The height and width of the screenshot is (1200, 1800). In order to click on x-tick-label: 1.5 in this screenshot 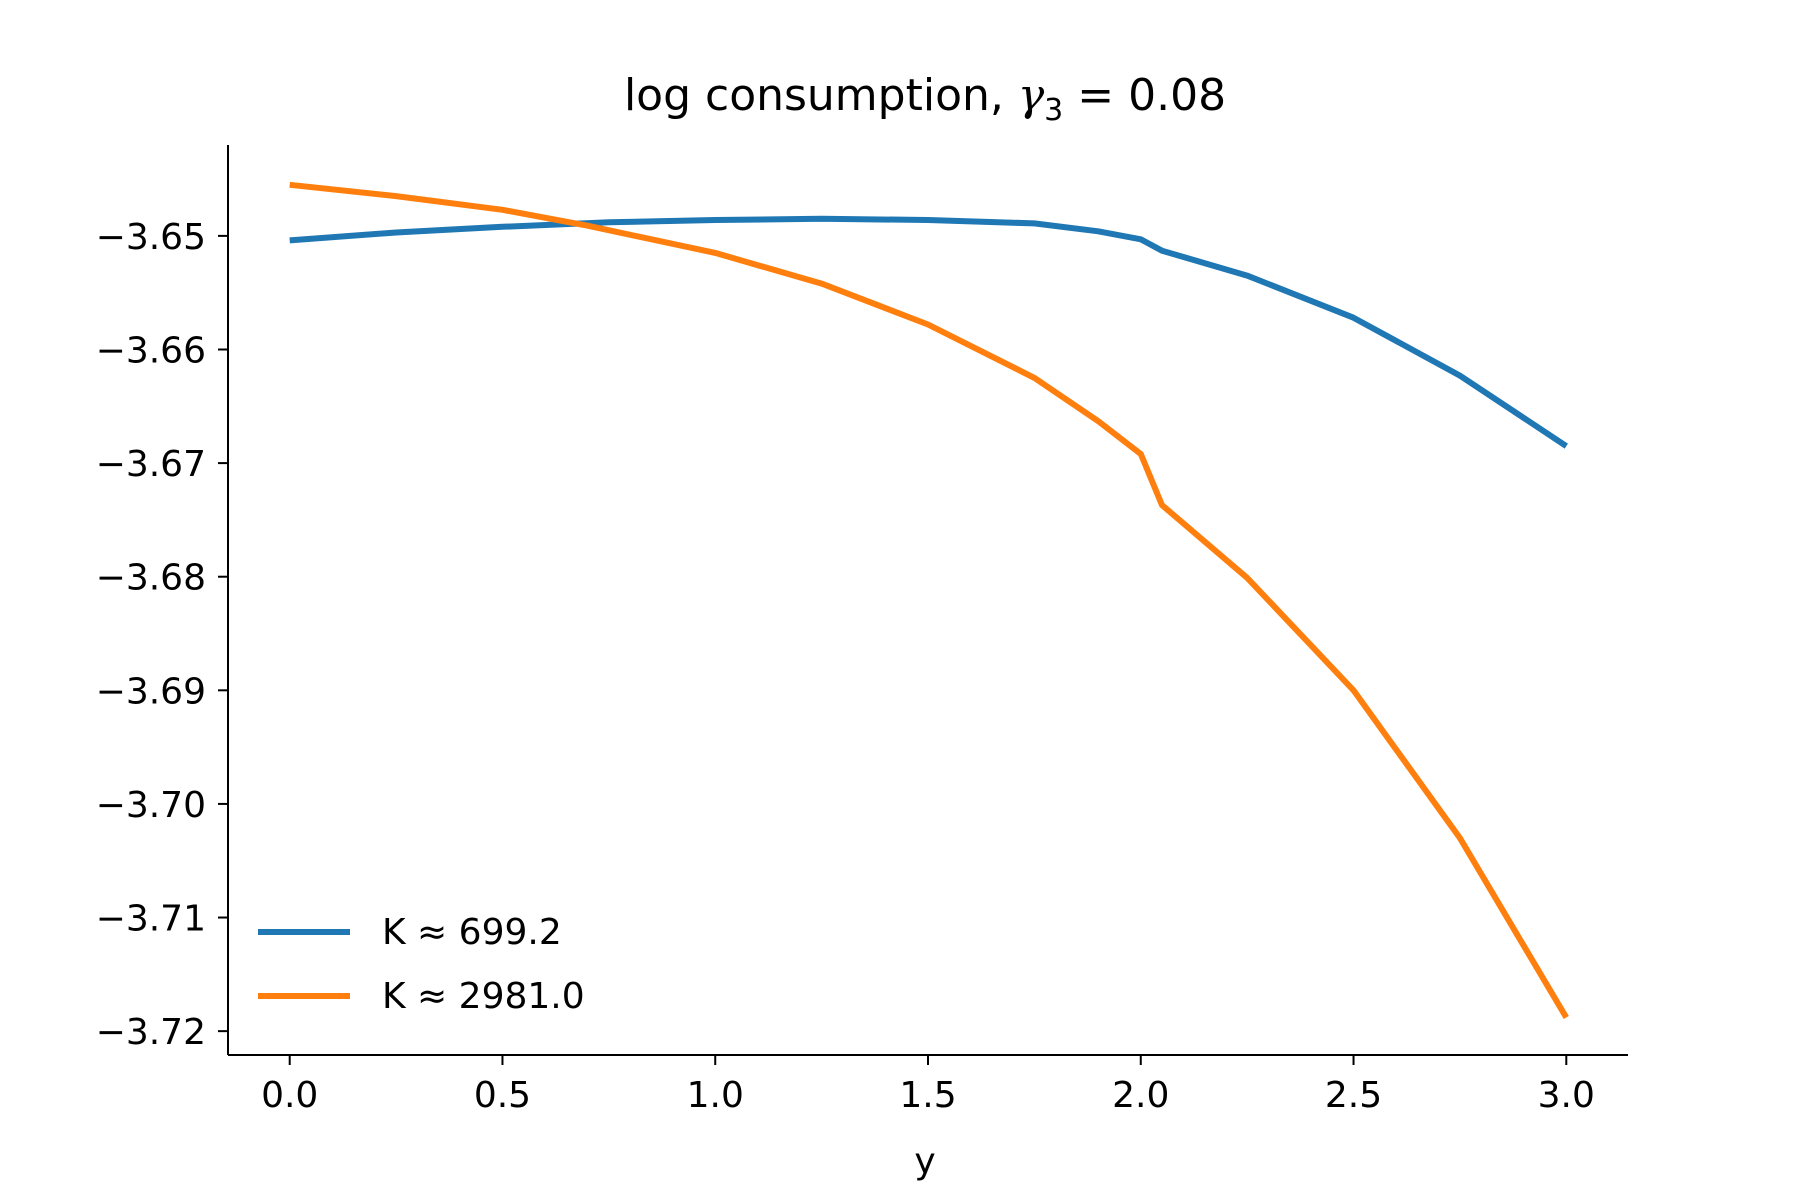, I will do `click(927, 1095)`.